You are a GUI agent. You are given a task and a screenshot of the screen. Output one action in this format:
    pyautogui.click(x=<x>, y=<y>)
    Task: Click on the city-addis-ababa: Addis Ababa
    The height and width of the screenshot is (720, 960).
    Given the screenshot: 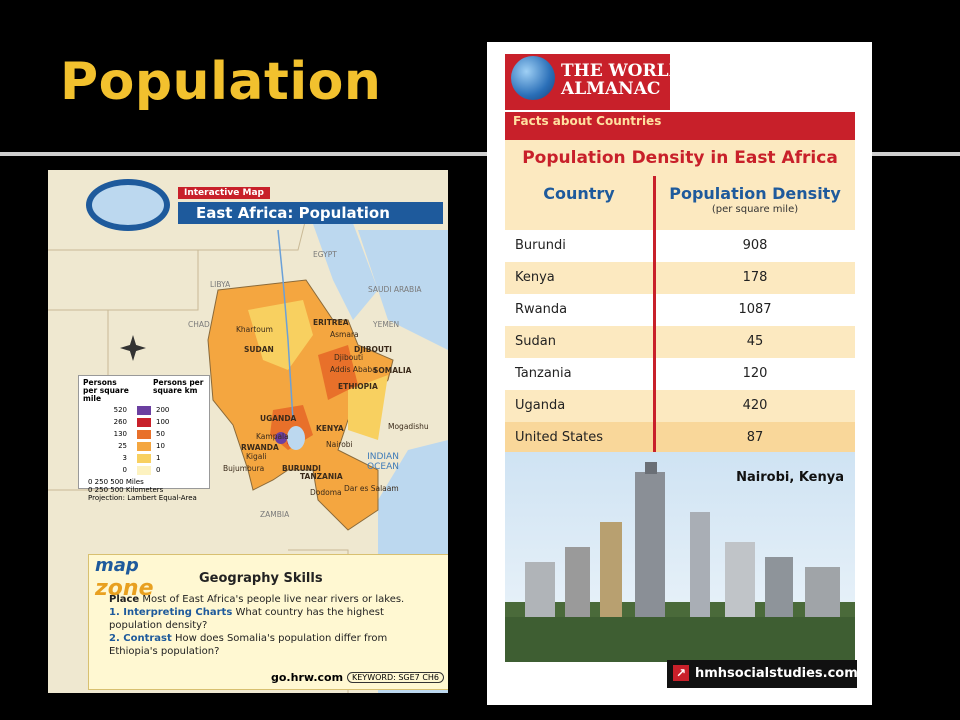 What is the action you would take?
    pyautogui.click(x=353, y=369)
    